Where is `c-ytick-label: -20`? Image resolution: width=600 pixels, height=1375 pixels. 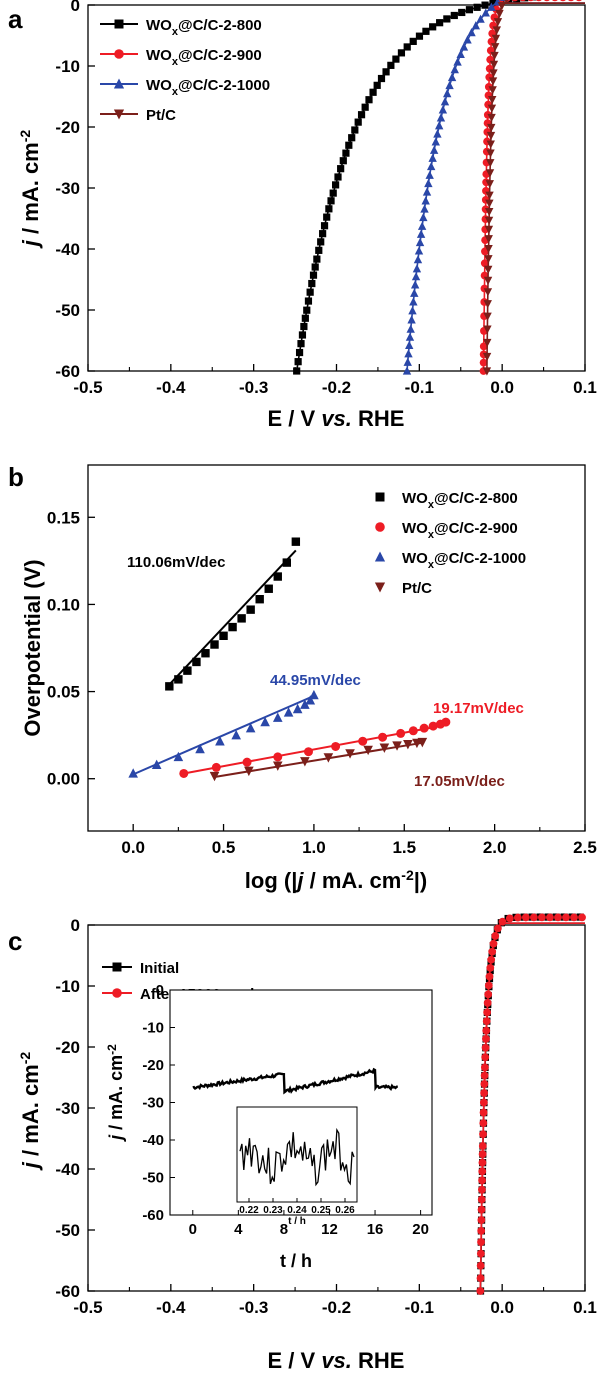 c-ytick-label: -20 is located at coordinates (67, 1047).